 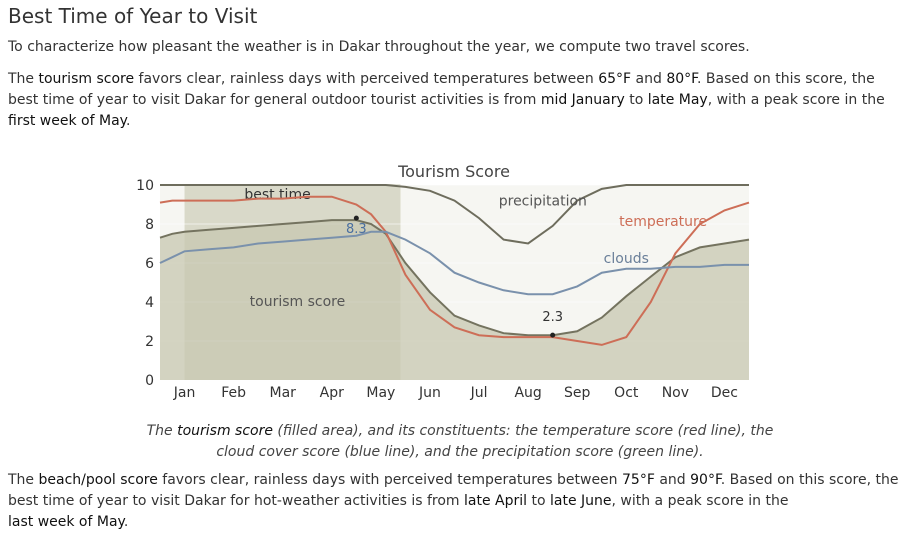 I want to click on x-tick-label: Oct, so click(x=626, y=393).